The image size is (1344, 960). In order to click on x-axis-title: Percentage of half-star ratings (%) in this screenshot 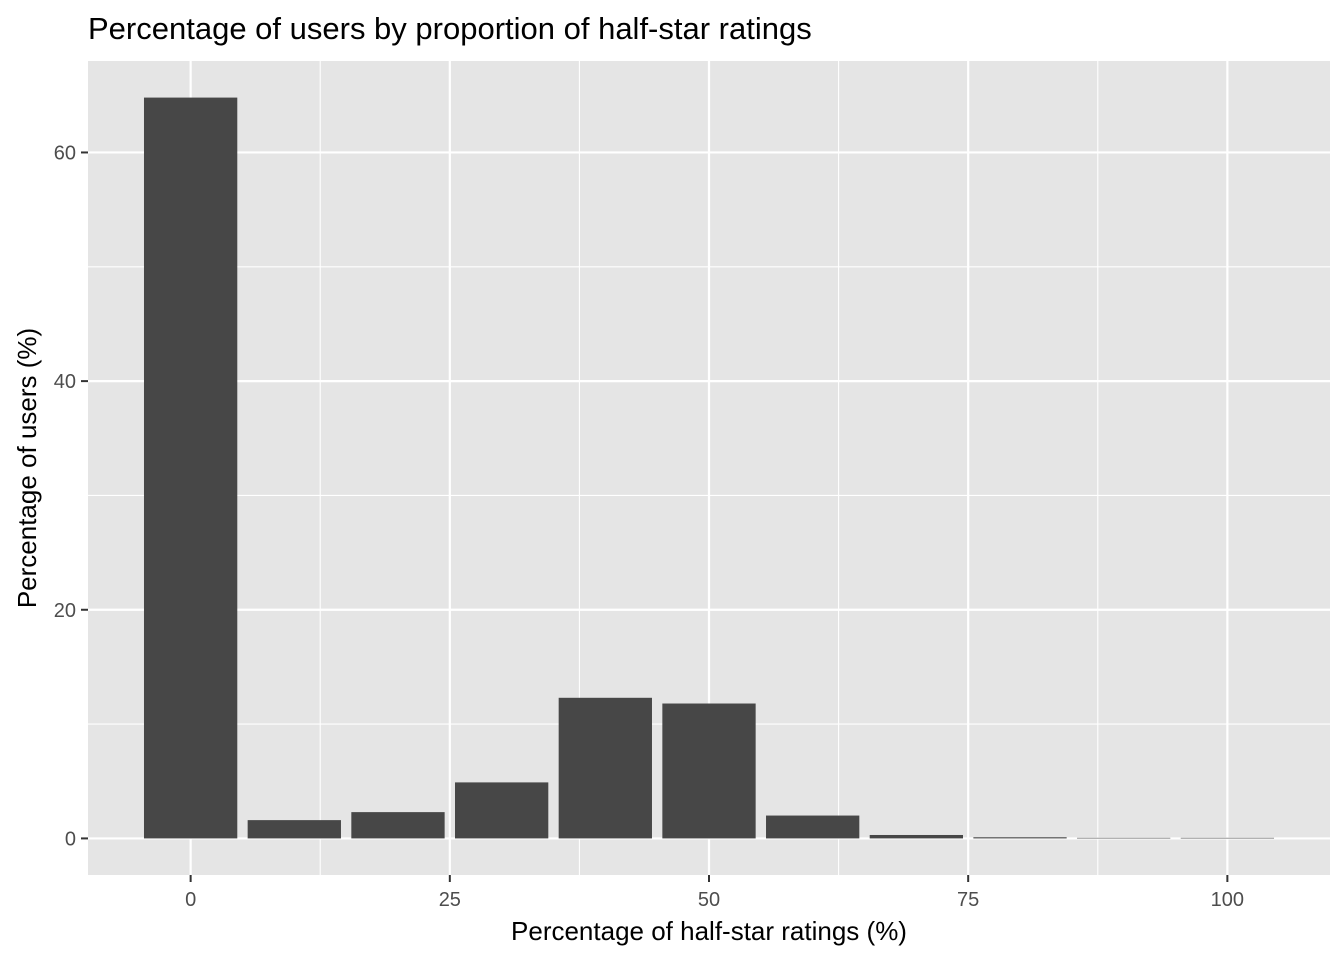, I will do `click(709, 931)`.